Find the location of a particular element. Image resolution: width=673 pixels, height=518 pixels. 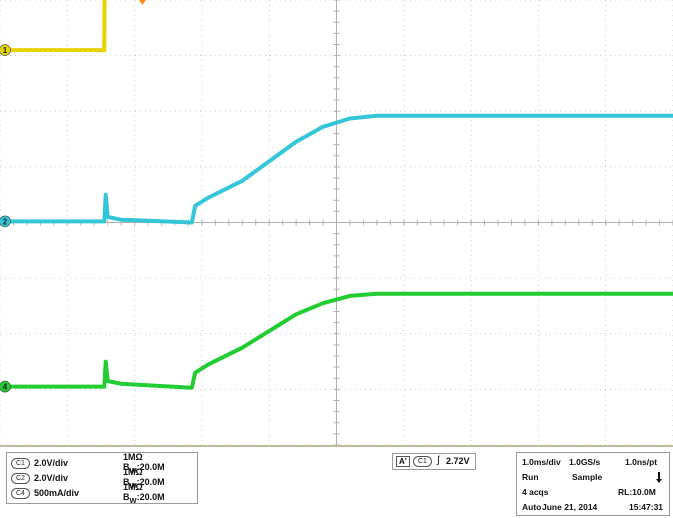

channel-marker-label: 2 is located at coordinates (5, 221).